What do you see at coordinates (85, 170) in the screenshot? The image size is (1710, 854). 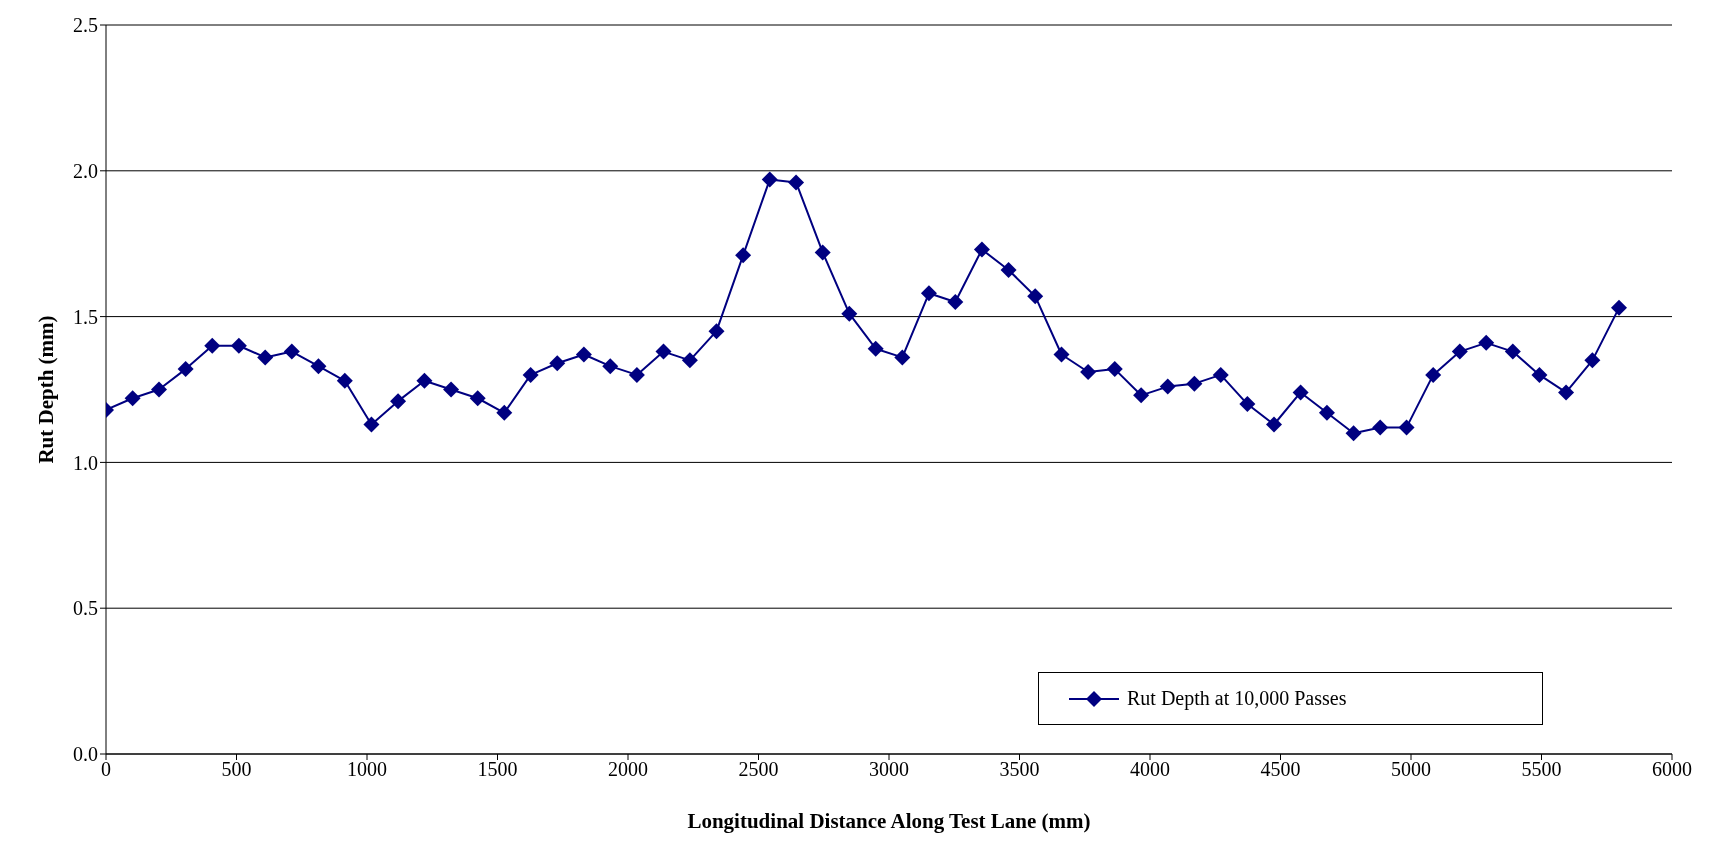 I see `y-tick-label: 2.0` at bounding box center [85, 170].